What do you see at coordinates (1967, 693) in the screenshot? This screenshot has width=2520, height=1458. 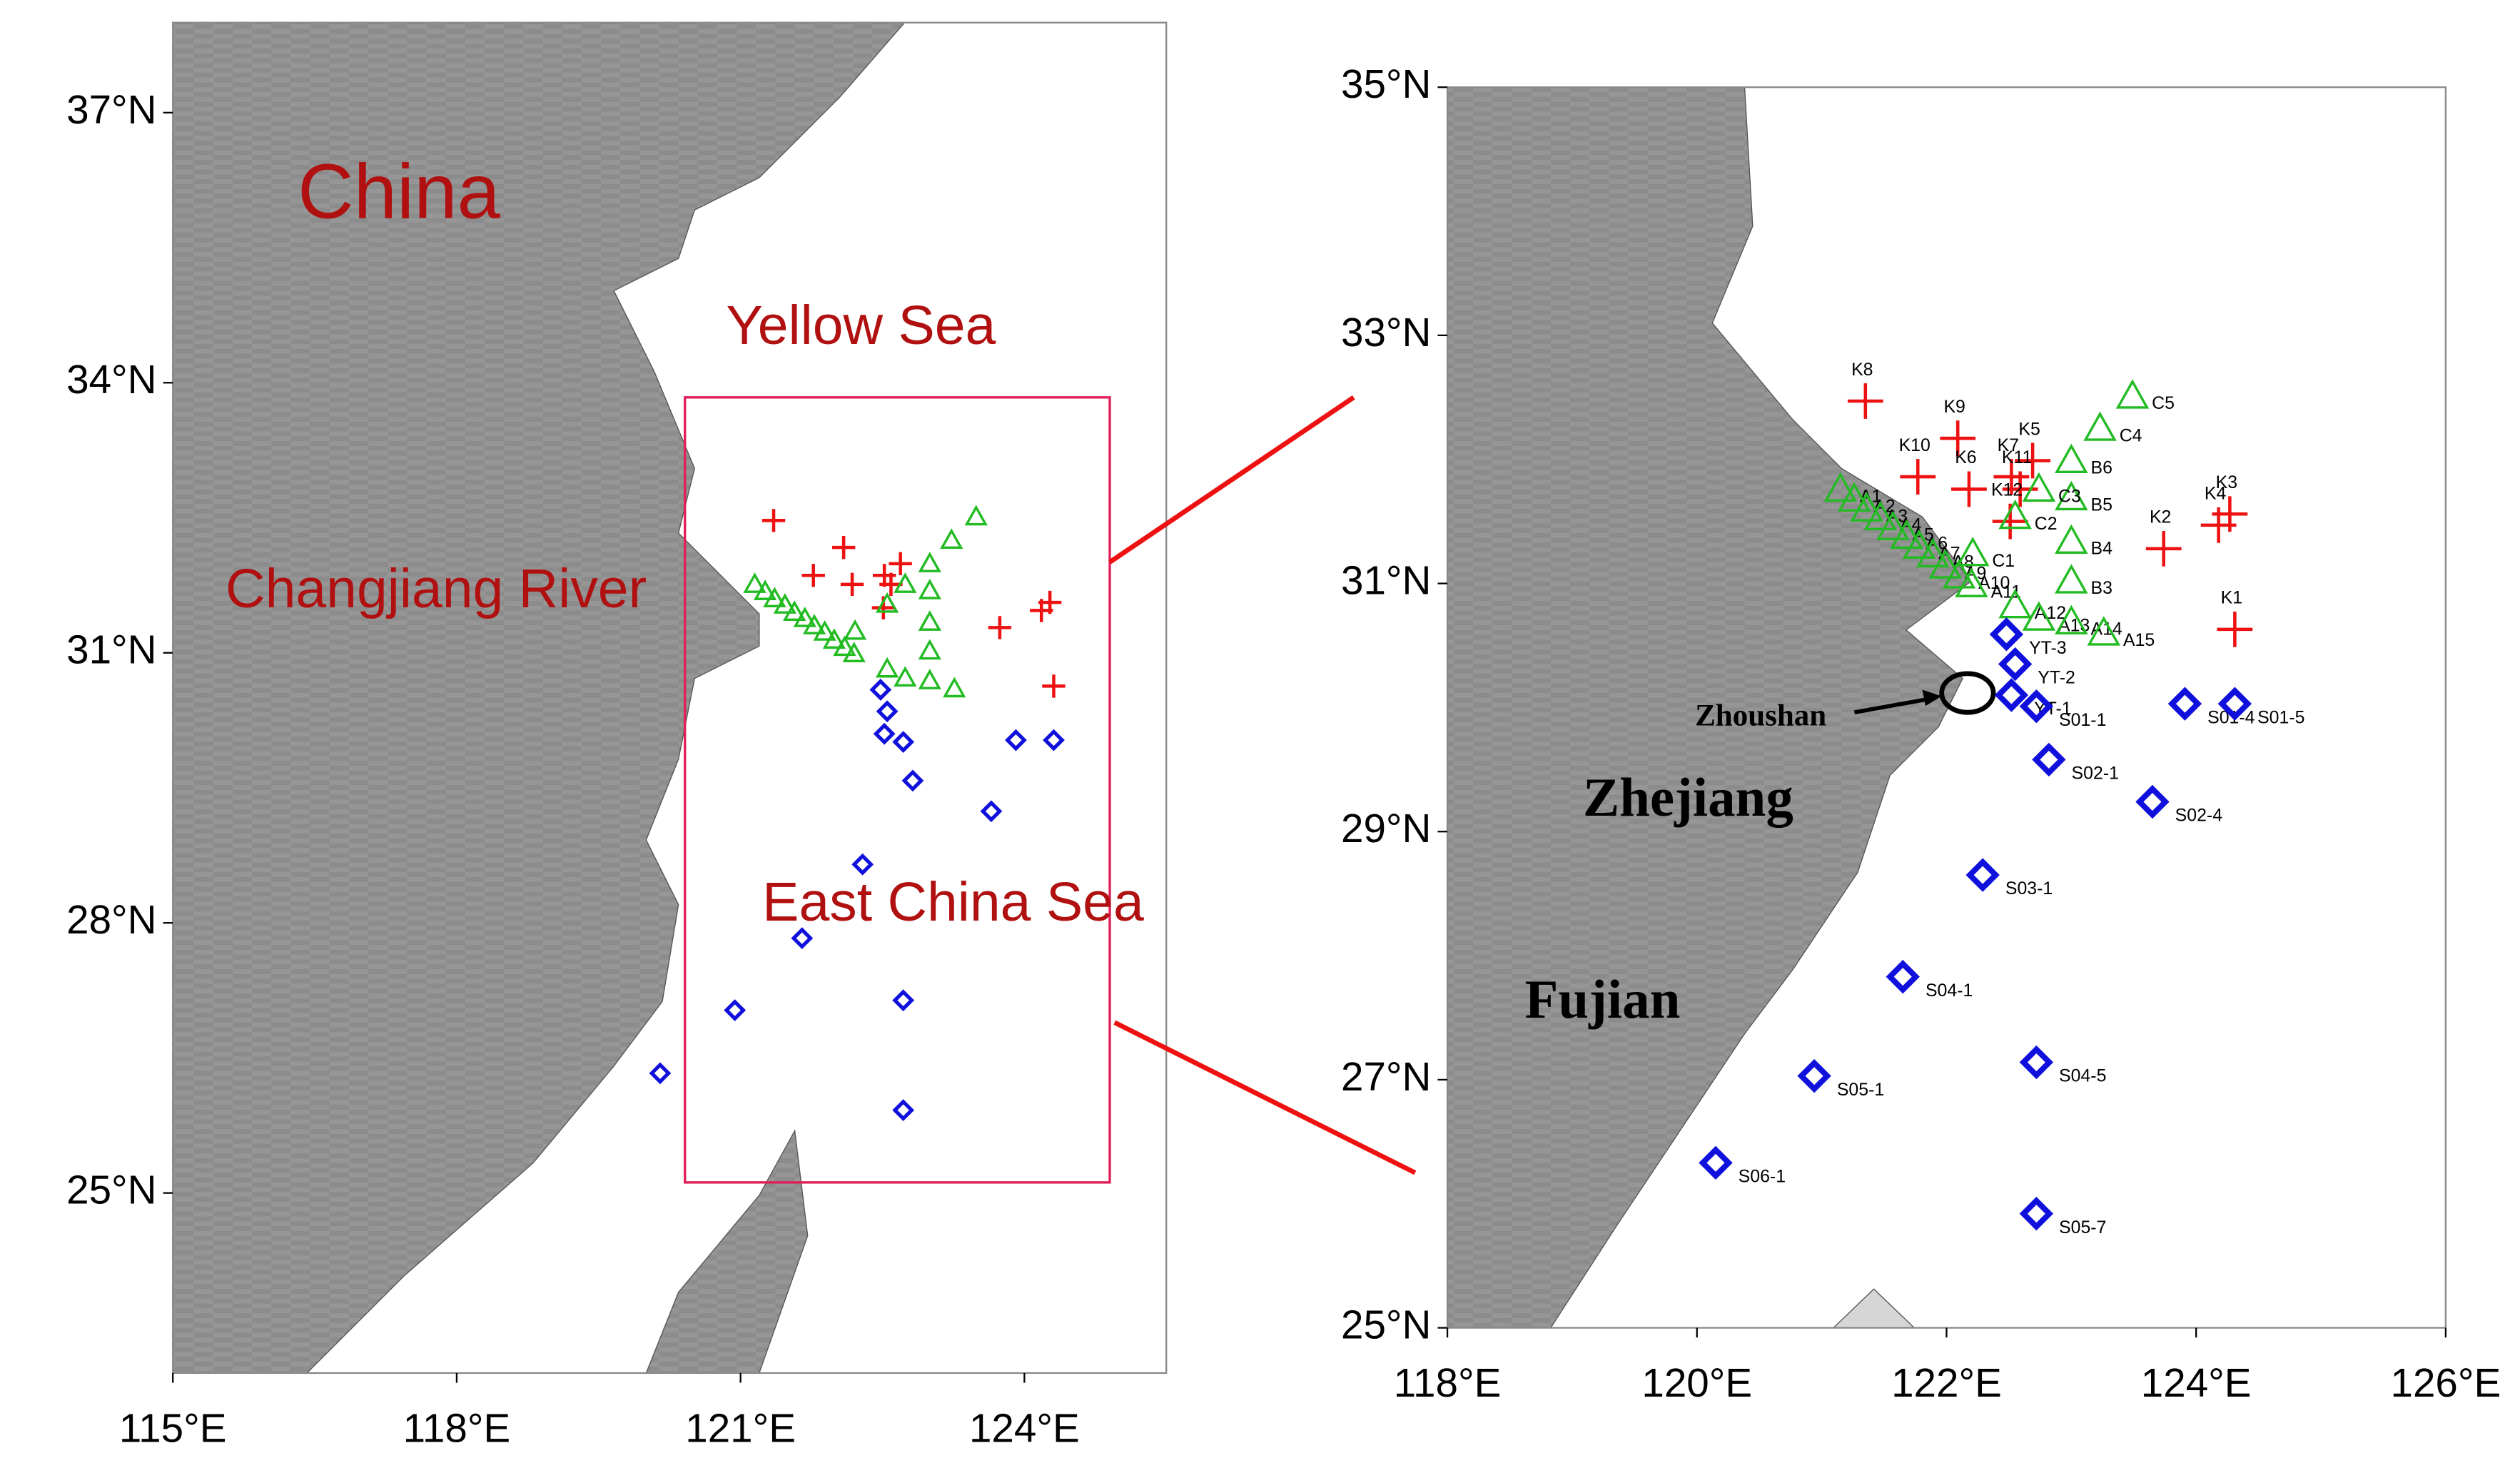 I see `zhoushan-ring` at bounding box center [1967, 693].